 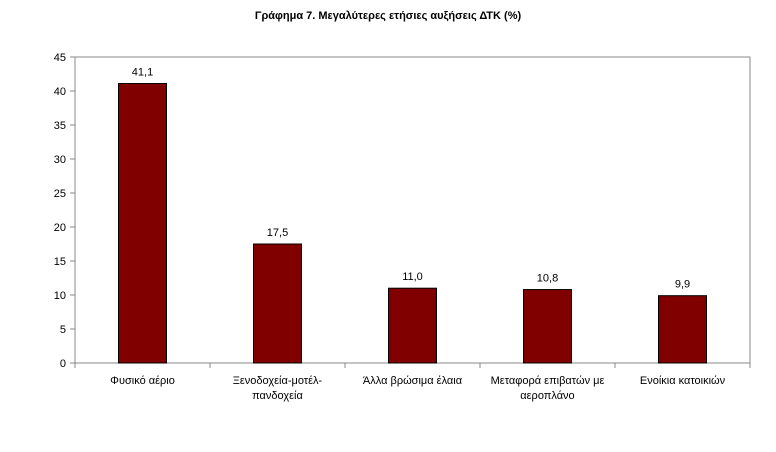 I want to click on y-tick-label: 45, so click(x=60, y=58).